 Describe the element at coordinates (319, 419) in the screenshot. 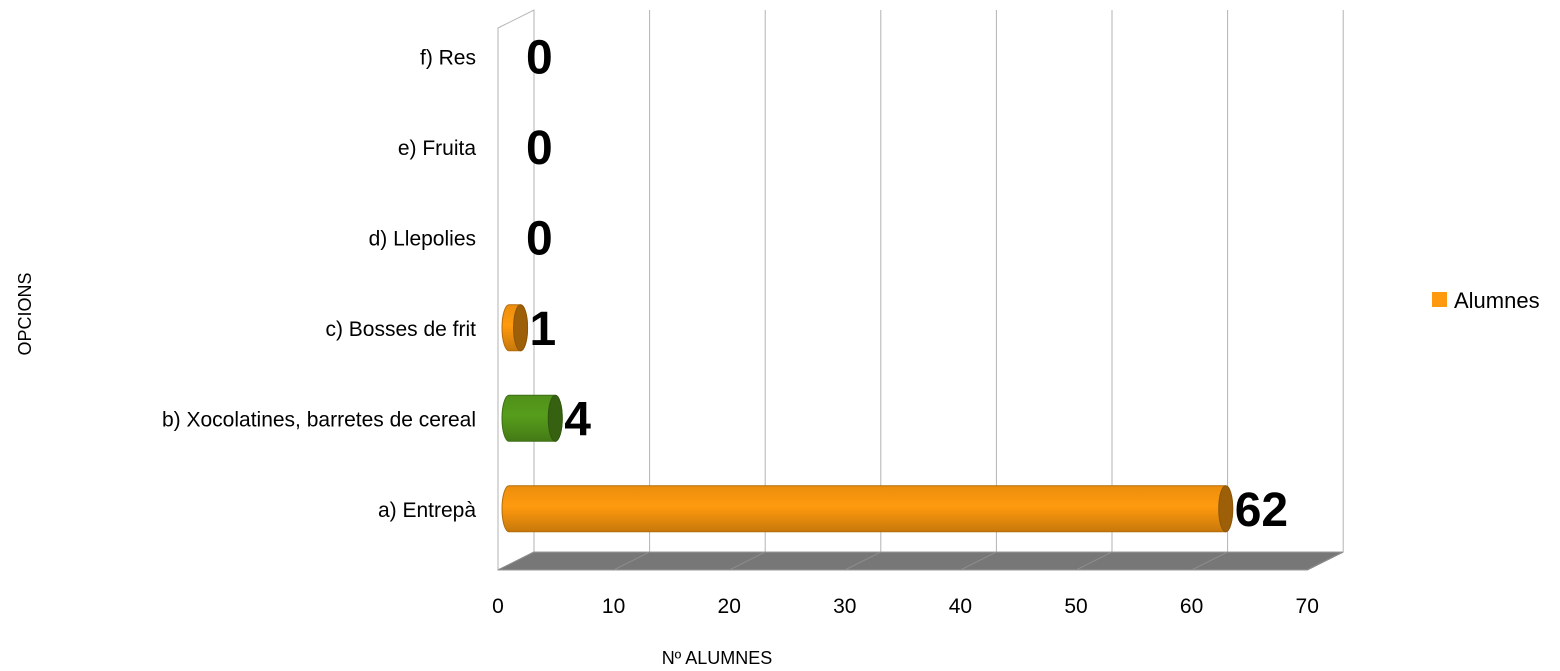

I see `category-label: b) Xocolatines, barretes de cereal` at that location.